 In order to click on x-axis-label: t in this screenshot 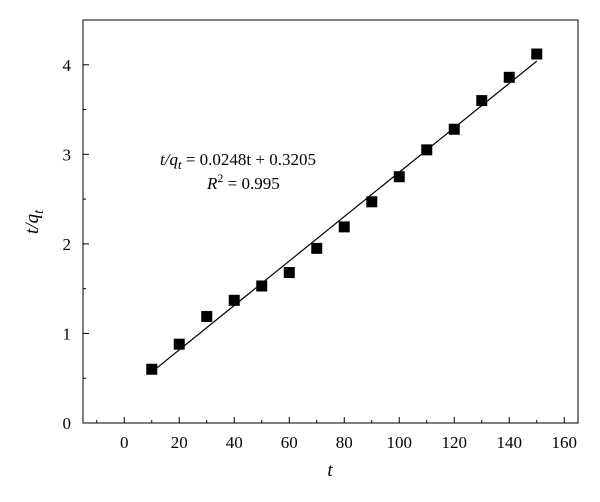, I will do `click(330, 470)`.